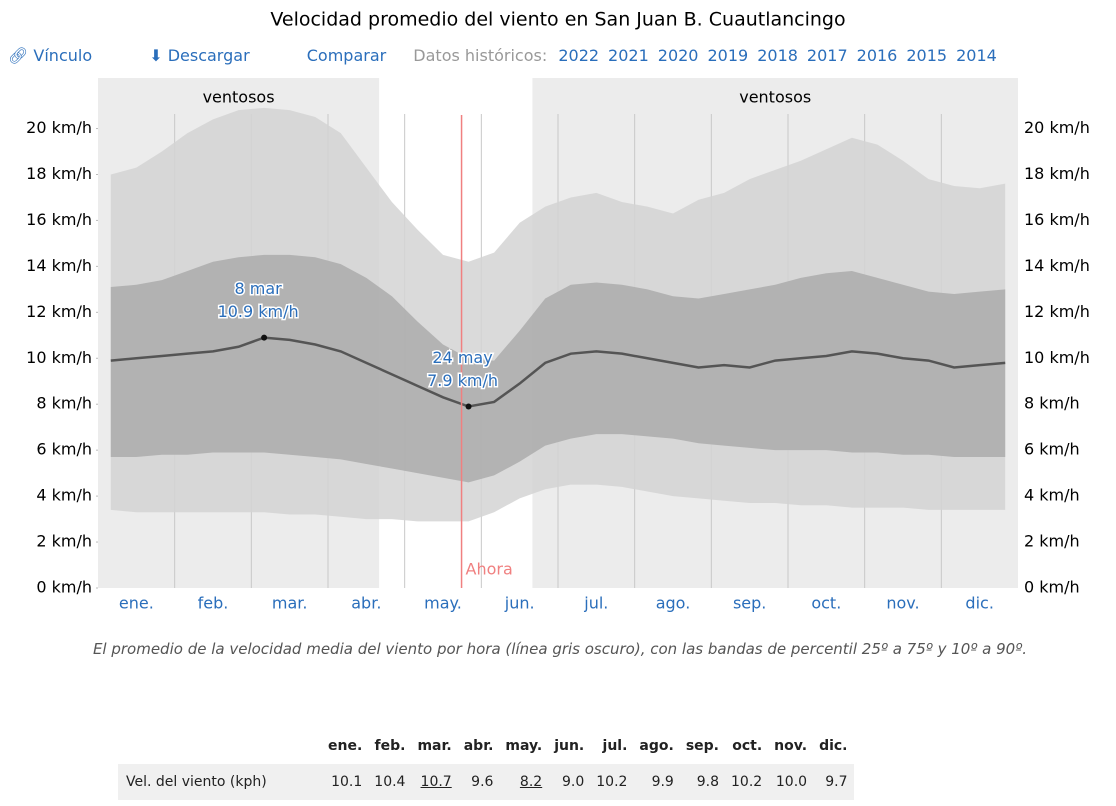  What do you see at coordinates (976, 55) in the screenshot?
I see `year-link: 2014` at bounding box center [976, 55].